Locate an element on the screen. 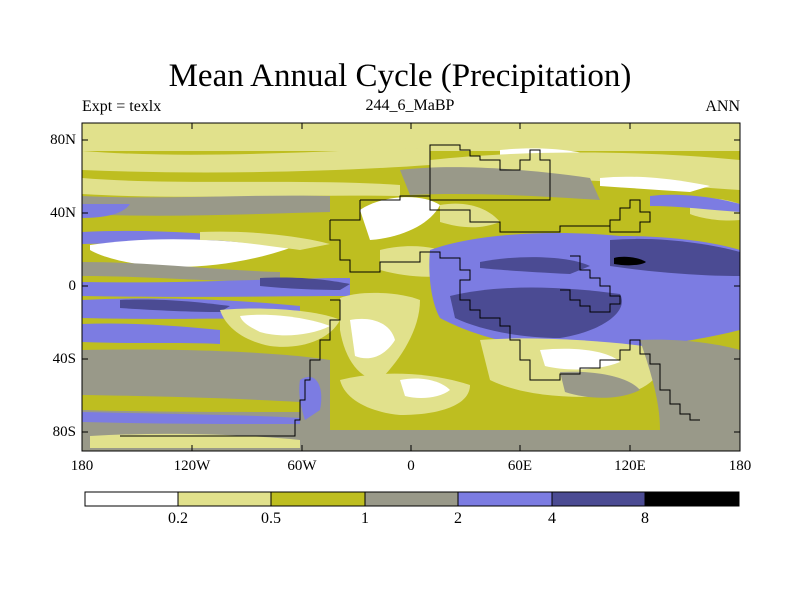  colorbar-label: 0.5 is located at coordinates (271, 518).